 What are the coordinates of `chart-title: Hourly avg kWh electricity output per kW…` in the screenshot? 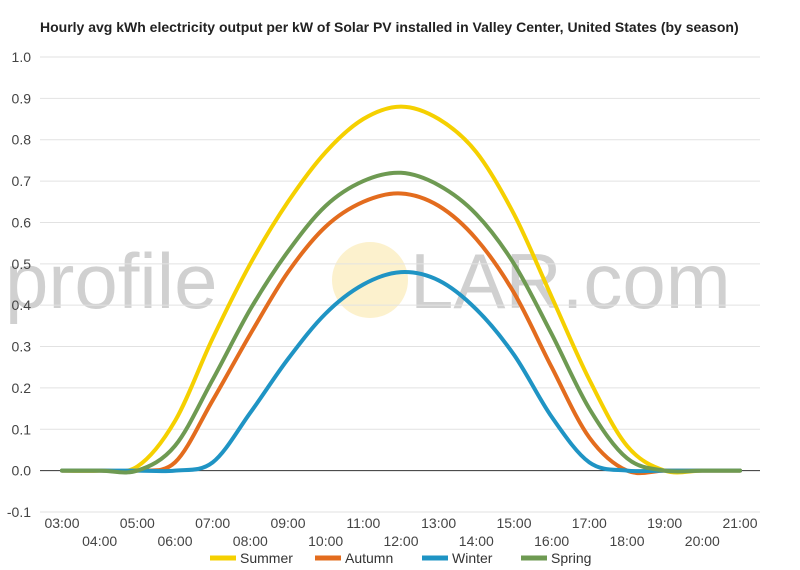 It's located at (389, 27).